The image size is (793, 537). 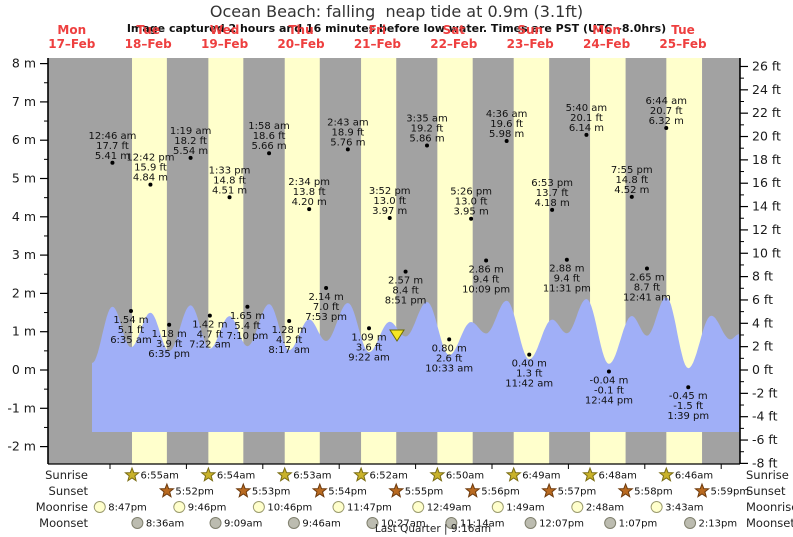 What do you see at coordinates (66, 475) in the screenshot?
I see `row-label-left-sunrise: Sunrise` at bounding box center [66, 475].